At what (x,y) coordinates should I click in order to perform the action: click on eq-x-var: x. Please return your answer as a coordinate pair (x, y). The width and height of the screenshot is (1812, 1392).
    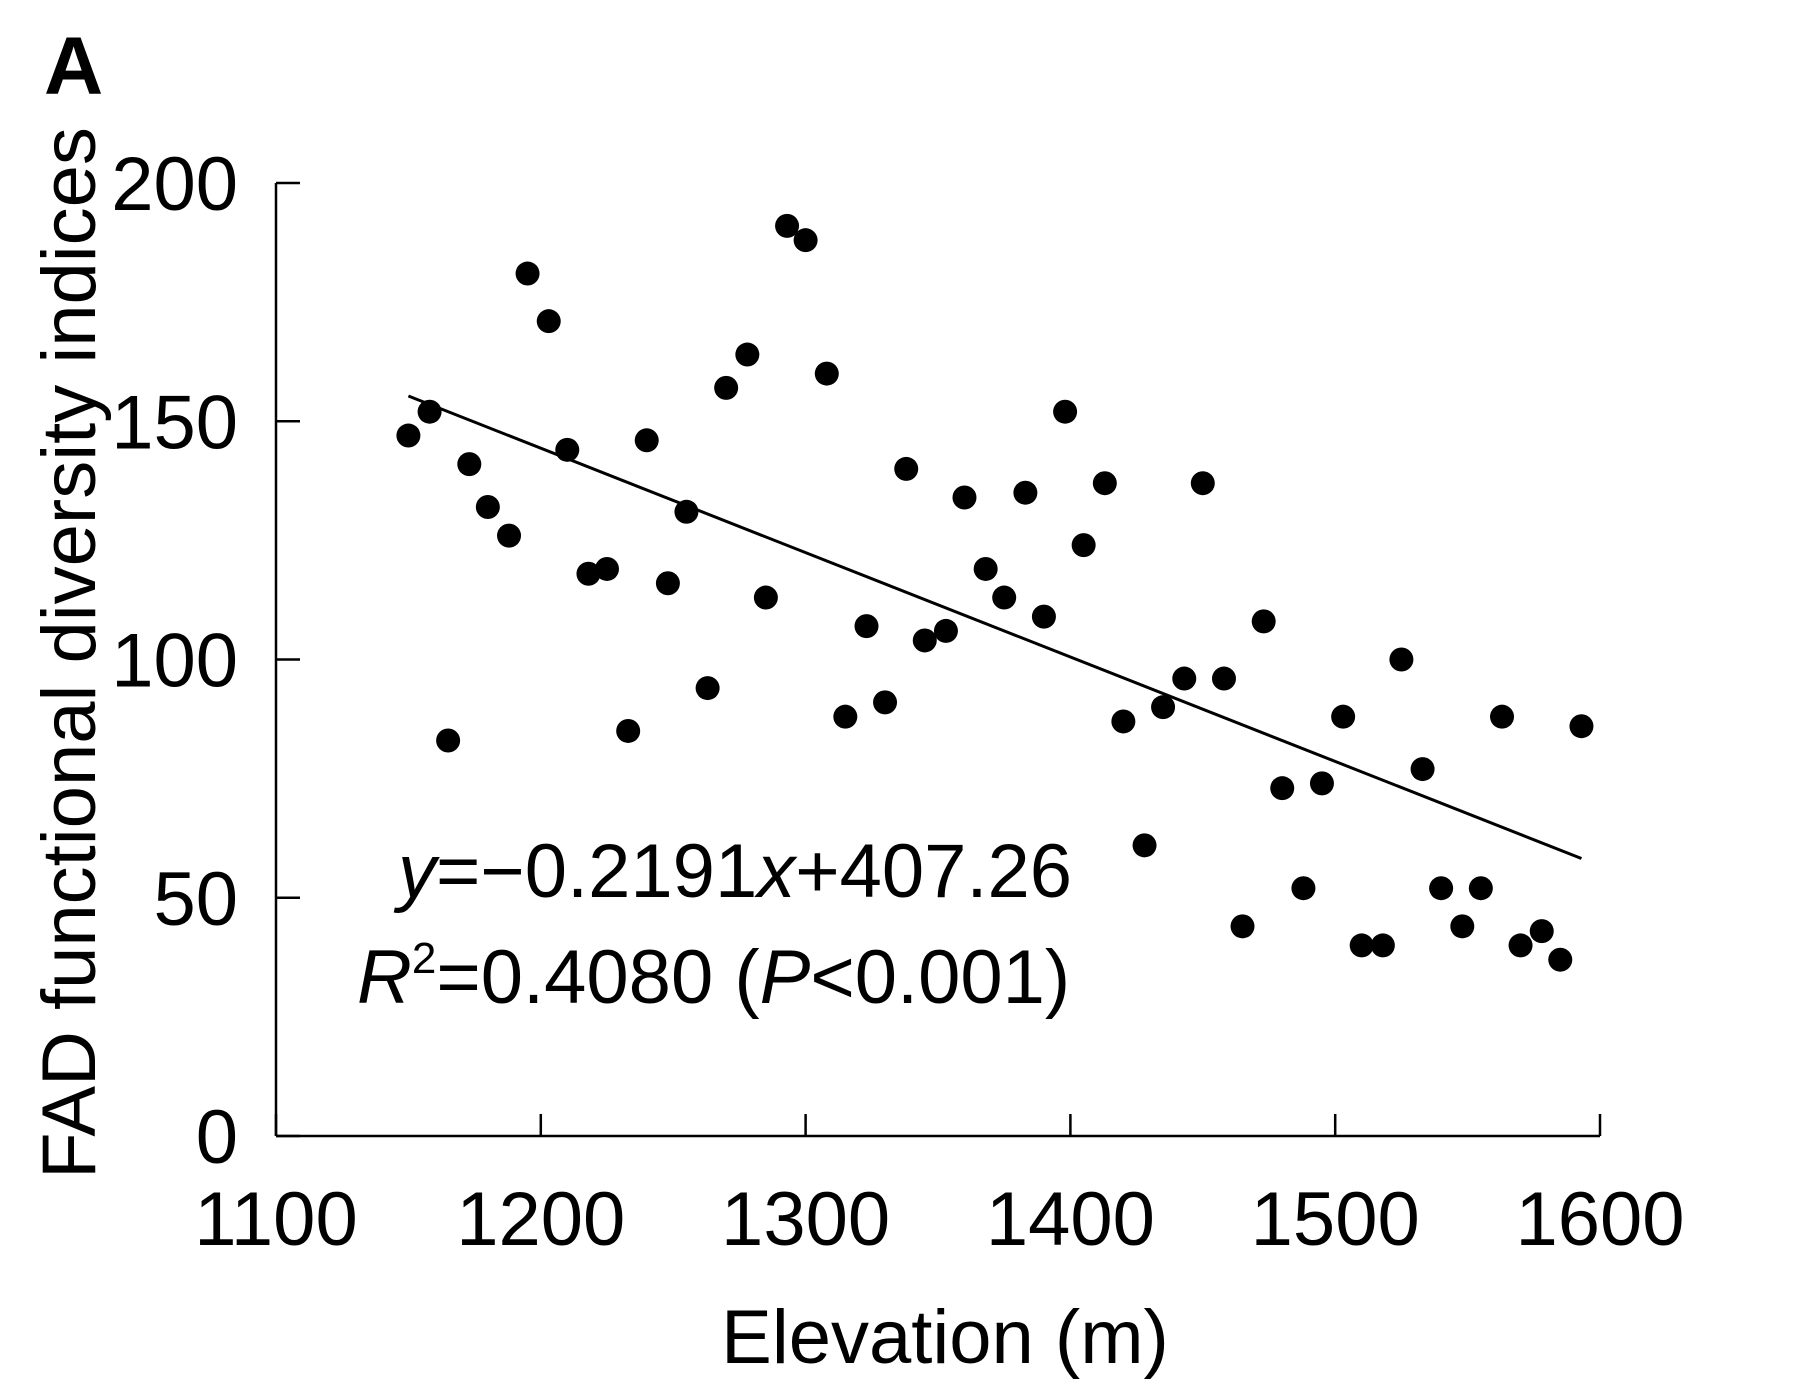
    Looking at the image, I should click on (775, 871).